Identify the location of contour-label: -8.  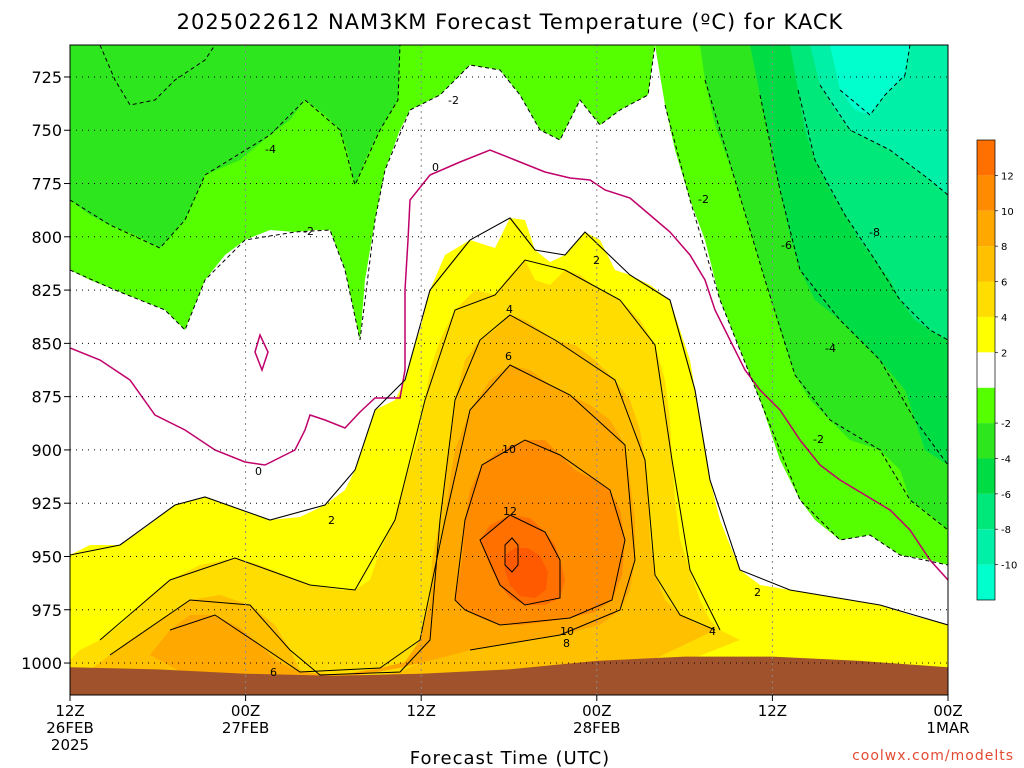
(874, 232).